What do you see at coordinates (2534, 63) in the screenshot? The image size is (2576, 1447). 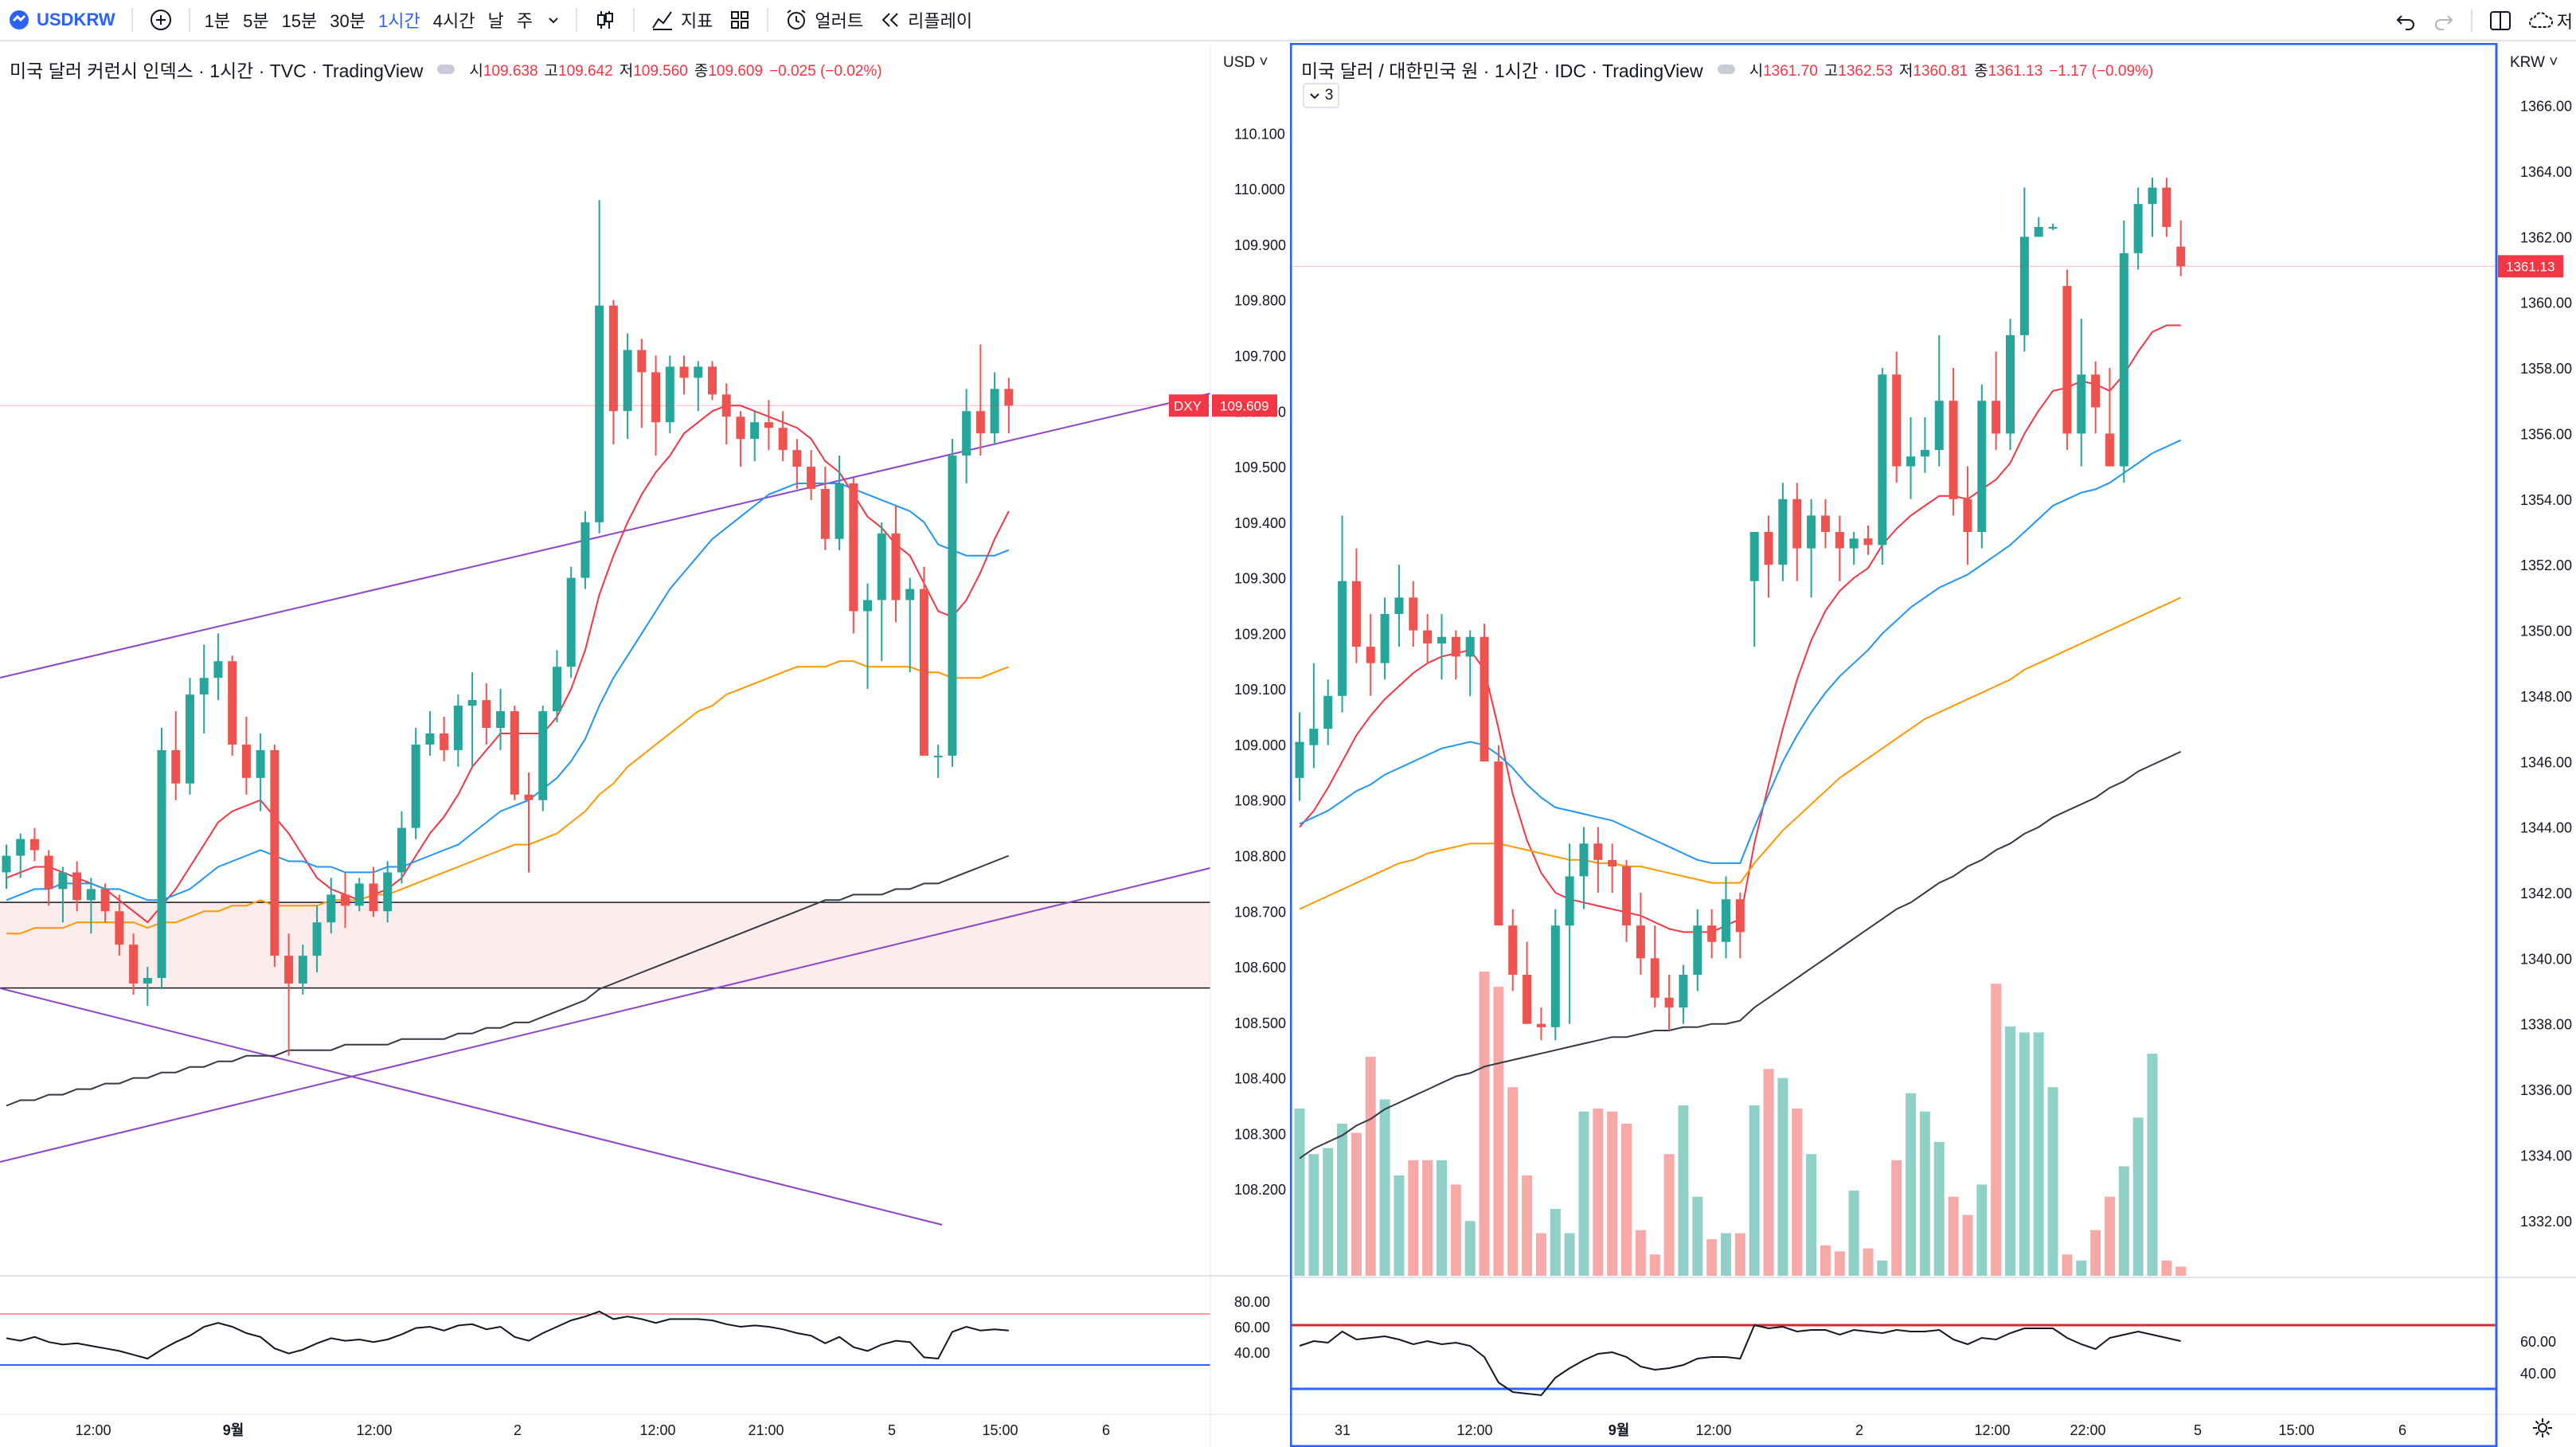 I see `right-currency-button: KRW ˅` at bounding box center [2534, 63].